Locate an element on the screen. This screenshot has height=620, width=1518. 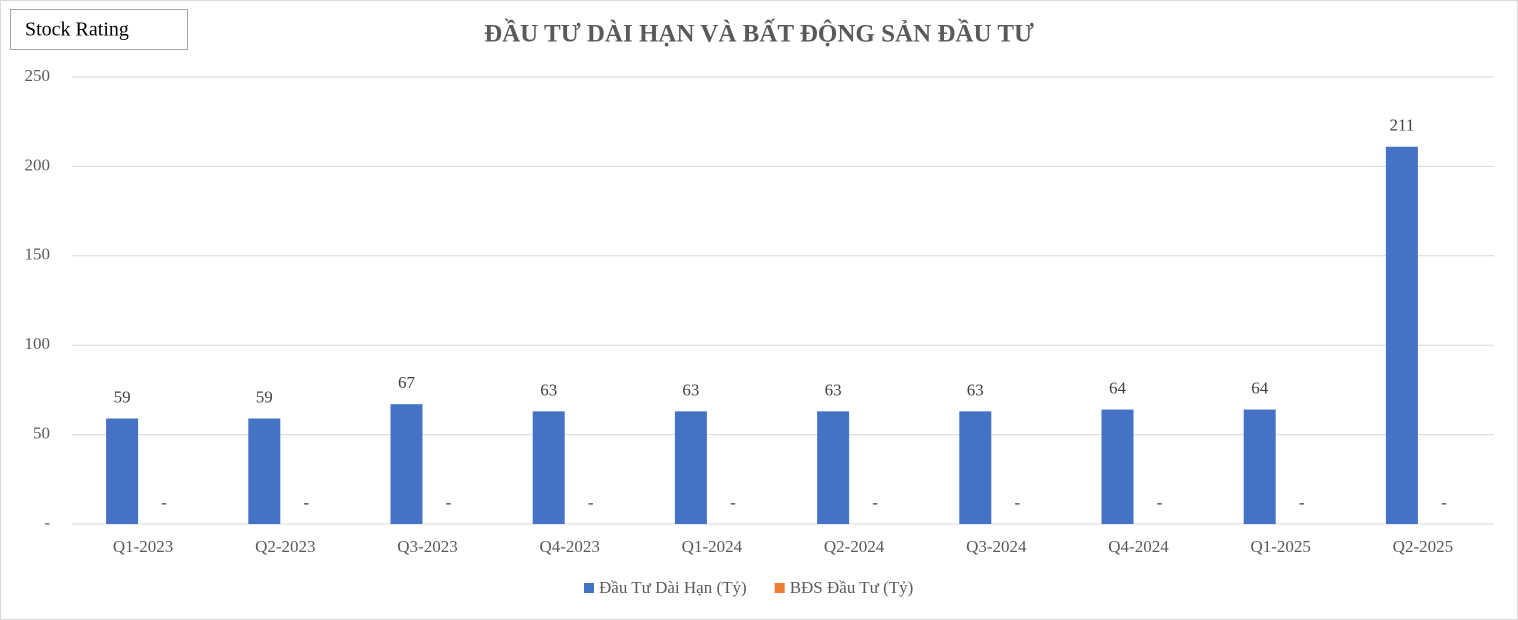
x-tick-label: Q4-2024 is located at coordinates (1138, 546).